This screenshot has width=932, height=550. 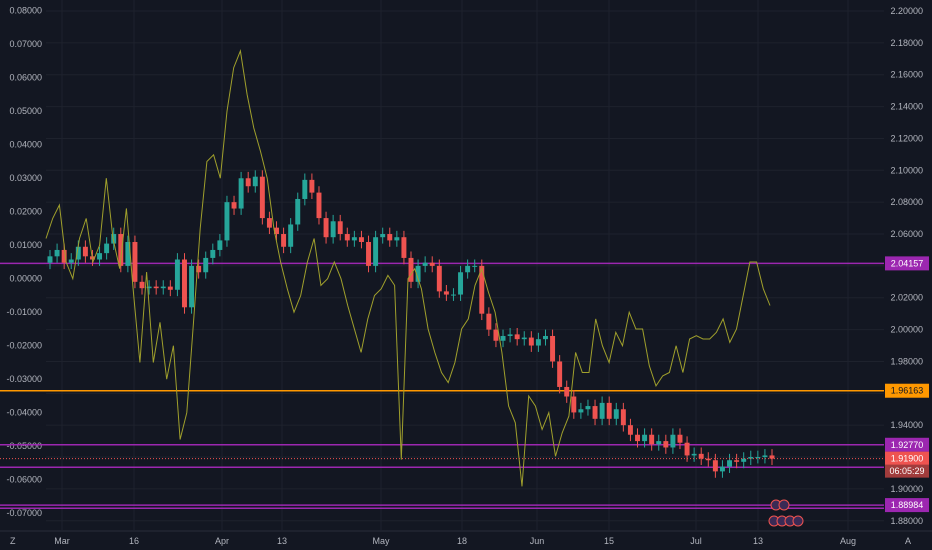 What do you see at coordinates (466, 538) in the screenshot?
I see `time-axis: Mar 16 Apr 13 May 18 Jun 15 Jul 13 Aug` at bounding box center [466, 538].